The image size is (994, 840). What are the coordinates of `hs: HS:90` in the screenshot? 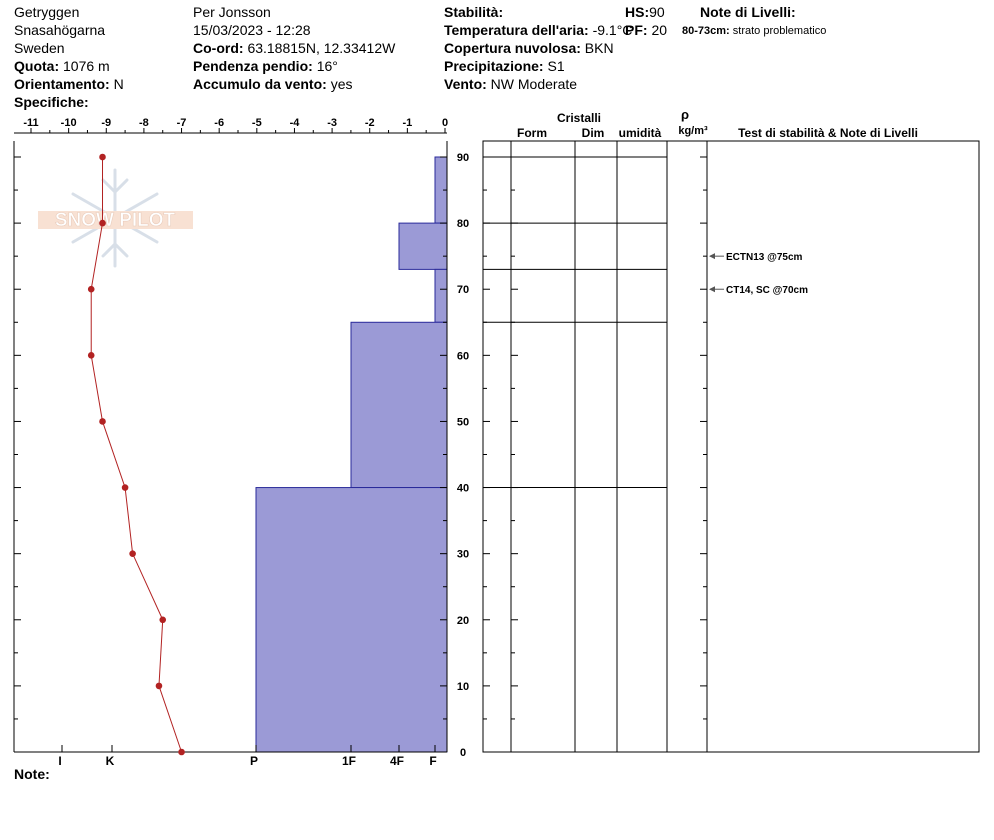 It's located at (645, 12).